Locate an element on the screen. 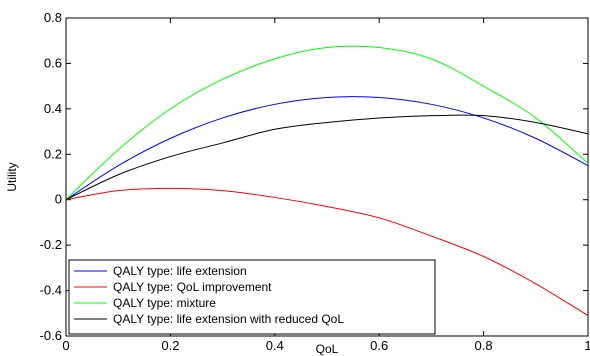 The width and height of the screenshot is (590, 356). y-tick-label: -0.2 is located at coordinates (51, 244).